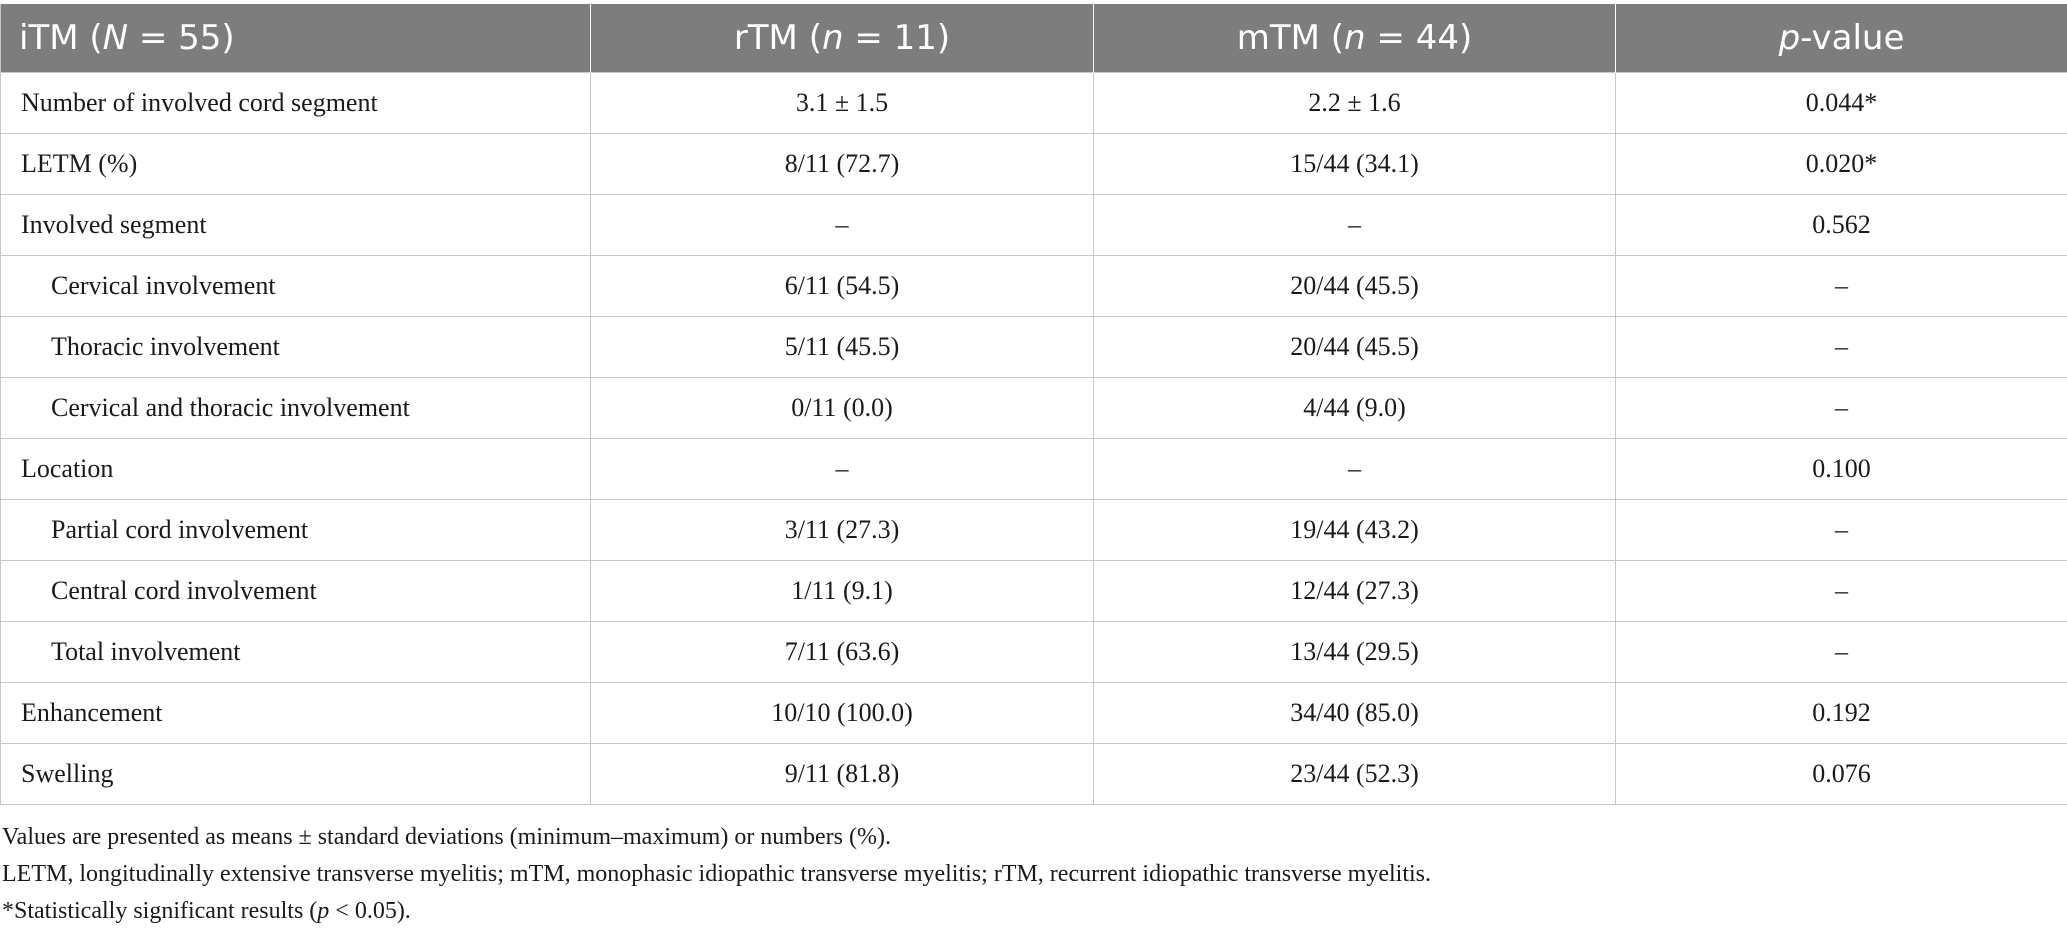 The width and height of the screenshot is (2067, 940). I want to click on header-mtm: mTM (n = 44), so click(1354, 38).